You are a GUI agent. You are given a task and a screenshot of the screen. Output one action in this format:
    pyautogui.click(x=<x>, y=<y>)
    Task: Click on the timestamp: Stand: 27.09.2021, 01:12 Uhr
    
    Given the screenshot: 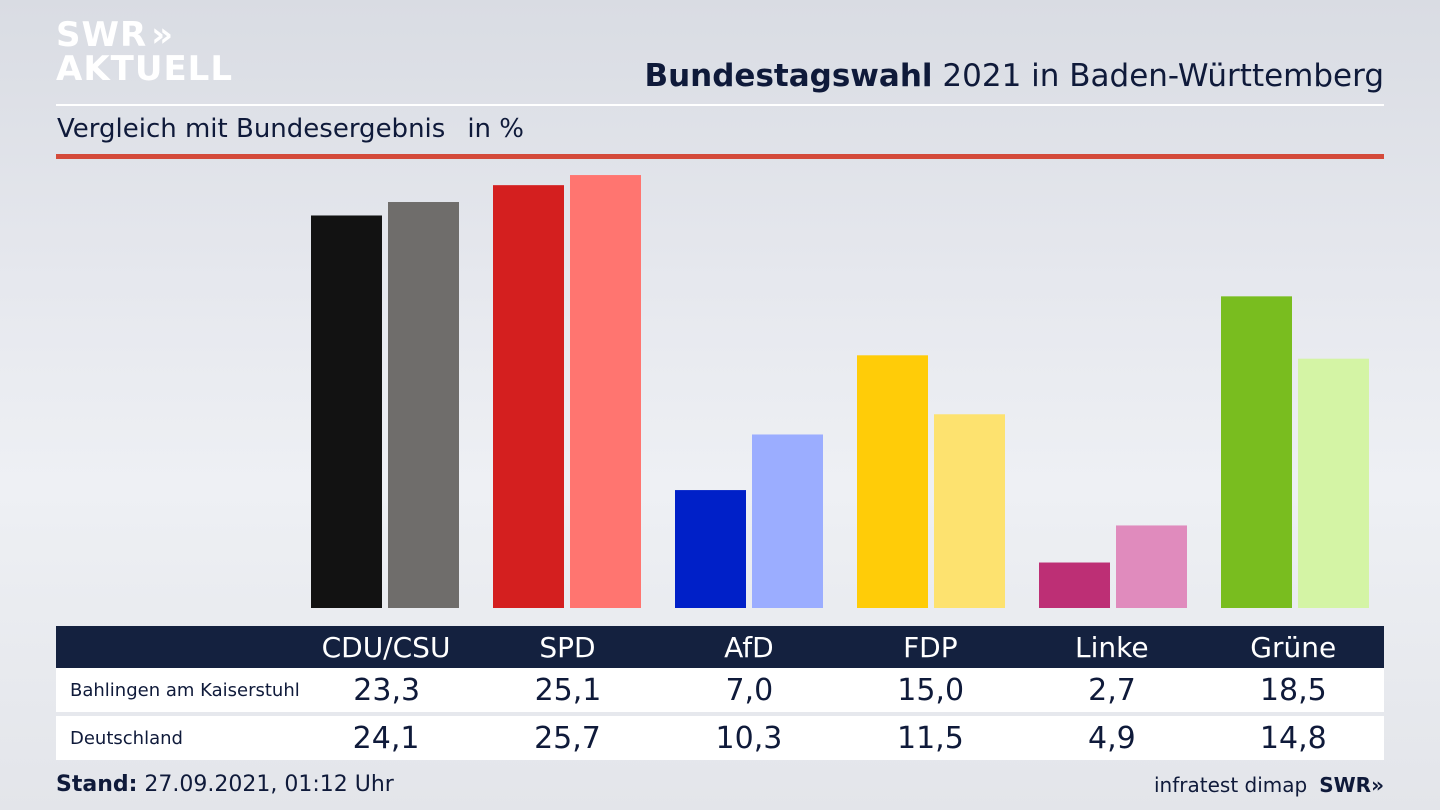 What is the action you would take?
    pyautogui.click(x=225, y=784)
    